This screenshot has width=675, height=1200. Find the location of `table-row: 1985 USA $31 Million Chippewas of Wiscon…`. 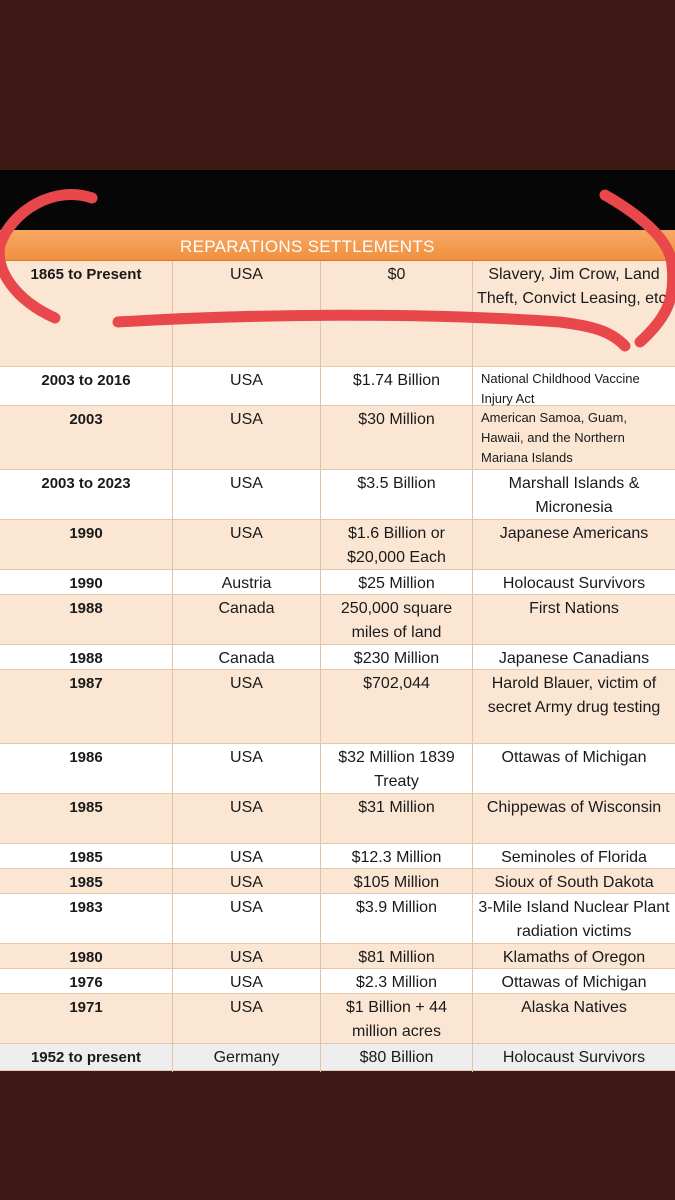

table-row: 1985 USA $31 Million Chippewas of Wiscon… is located at coordinates (337, 819).